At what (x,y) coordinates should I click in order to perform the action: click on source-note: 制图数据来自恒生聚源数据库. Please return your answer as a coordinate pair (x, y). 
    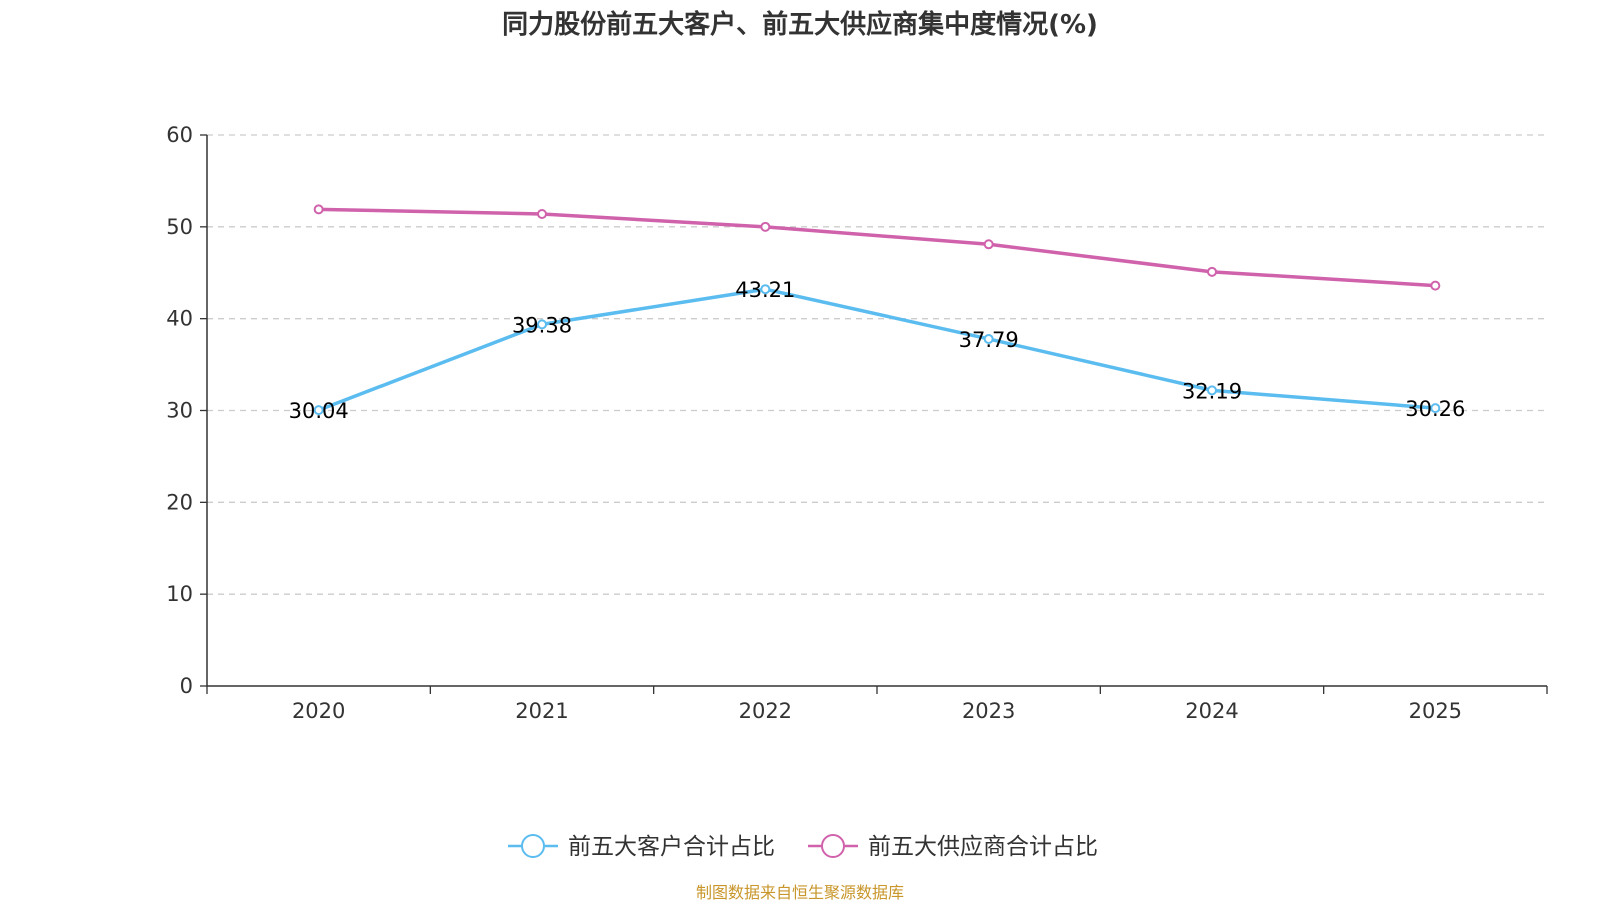
    Looking at the image, I should click on (800, 891).